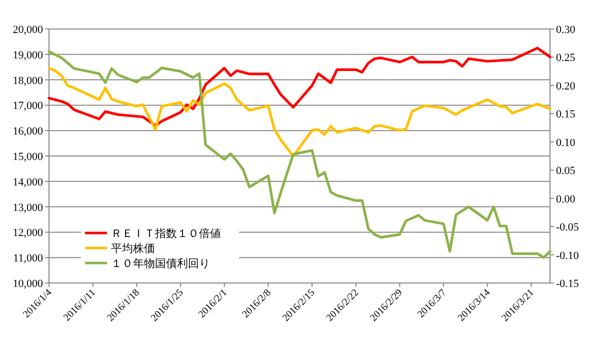  Describe the element at coordinates (28, 182) in the screenshot. I see `y-tick-label: 14,000` at that location.